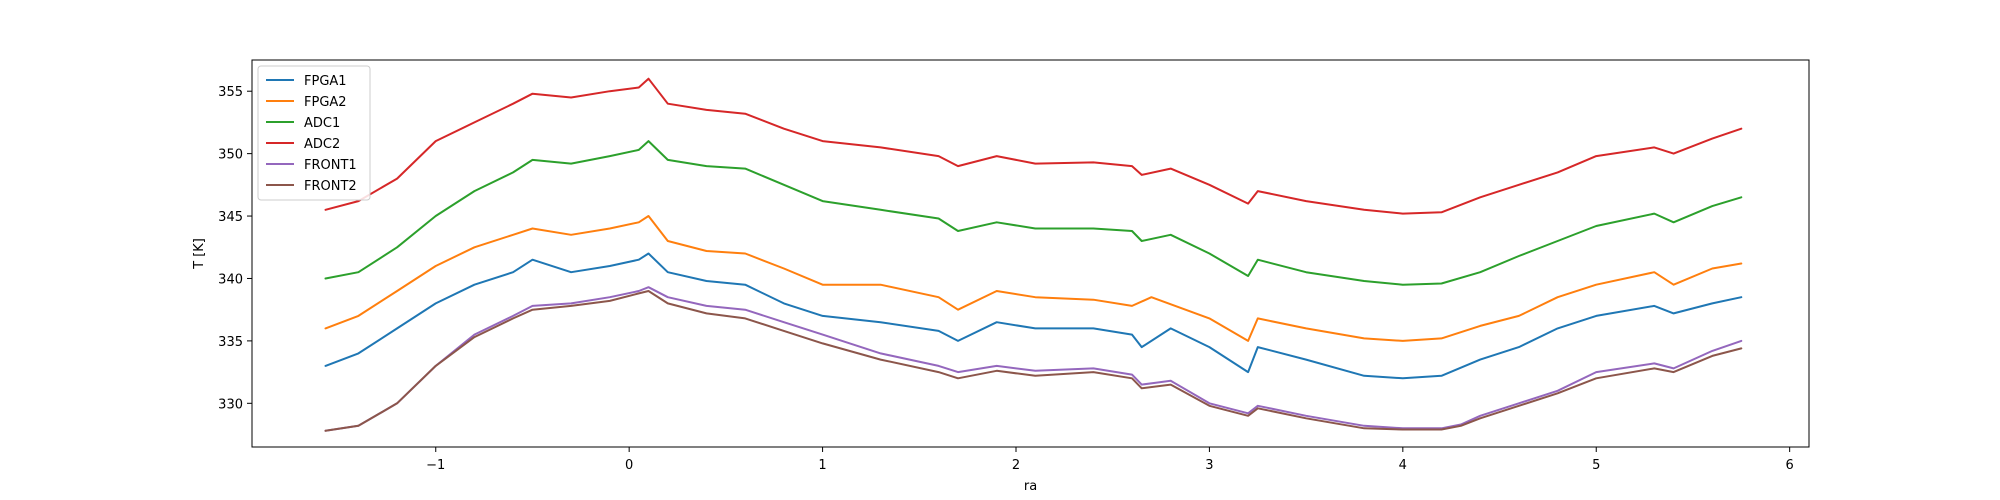 The width and height of the screenshot is (2000, 500). Describe the element at coordinates (1596, 465) in the screenshot. I see `x-tick-label: 5` at that location.